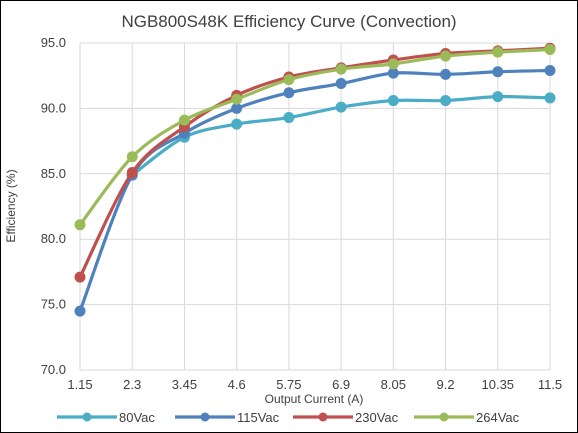 The height and width of the screenshot is (433, 578). What do you see at coordinates (393, 384) in the screenshot?
I see `x-tick-label: 8.05` at bounding box center [393, 384].